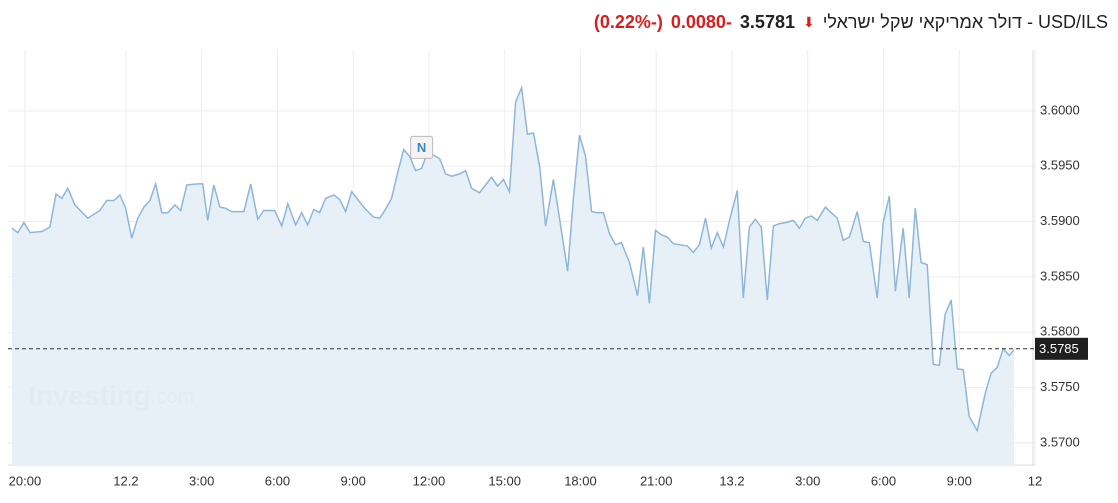 The width and height of the screenshot is (1118, 503). I want to click on instrument-title: USD/ILS - דולר אמריקאי שקל ישראלי, so click(965, 21).